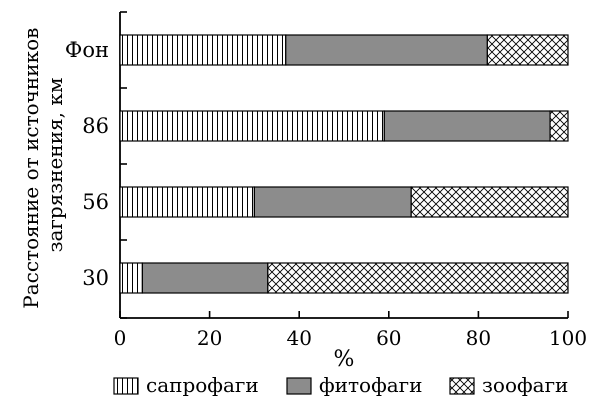  I want to click on category-label: 86, so click(95, 126).